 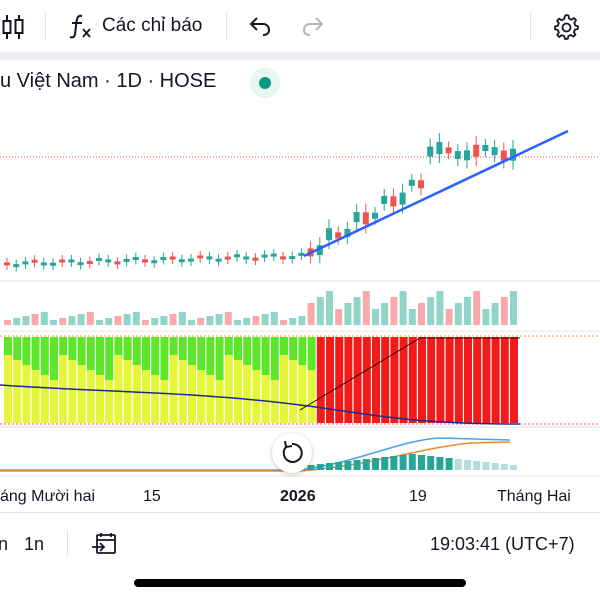 I want to click on time-axis-label: 2026, so click(x=298, y=496).